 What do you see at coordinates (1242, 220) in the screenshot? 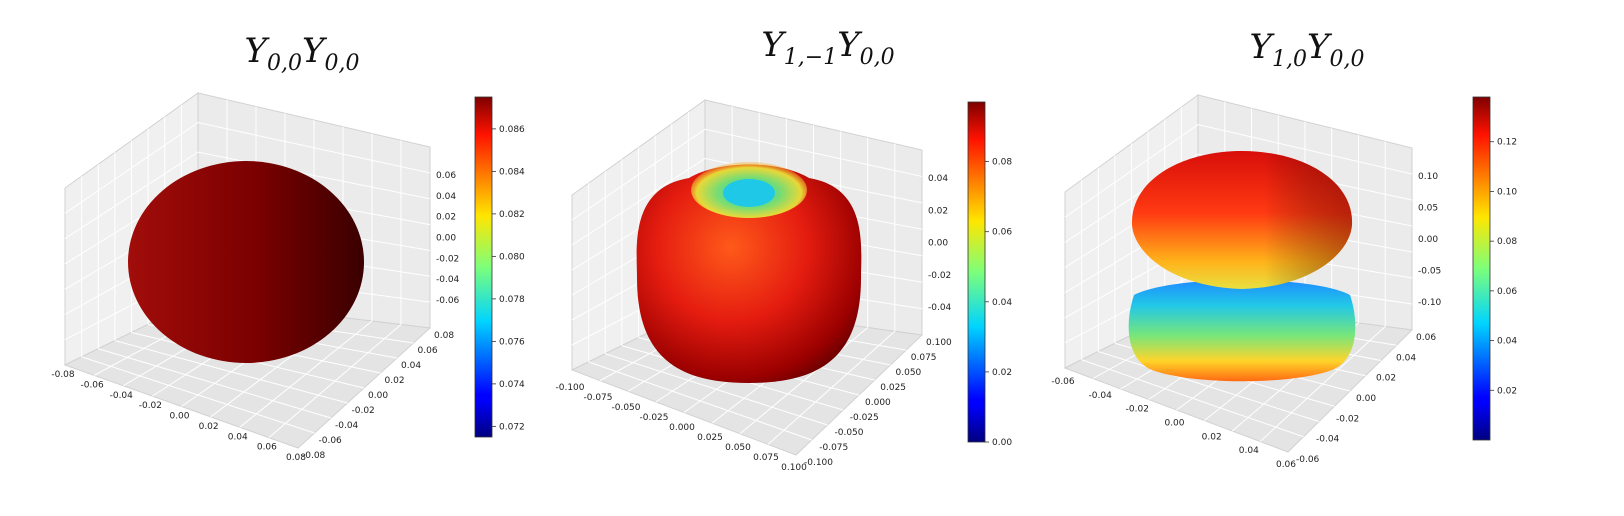
I see `upper-lobe-shade` at bounding box center [1242, 220].